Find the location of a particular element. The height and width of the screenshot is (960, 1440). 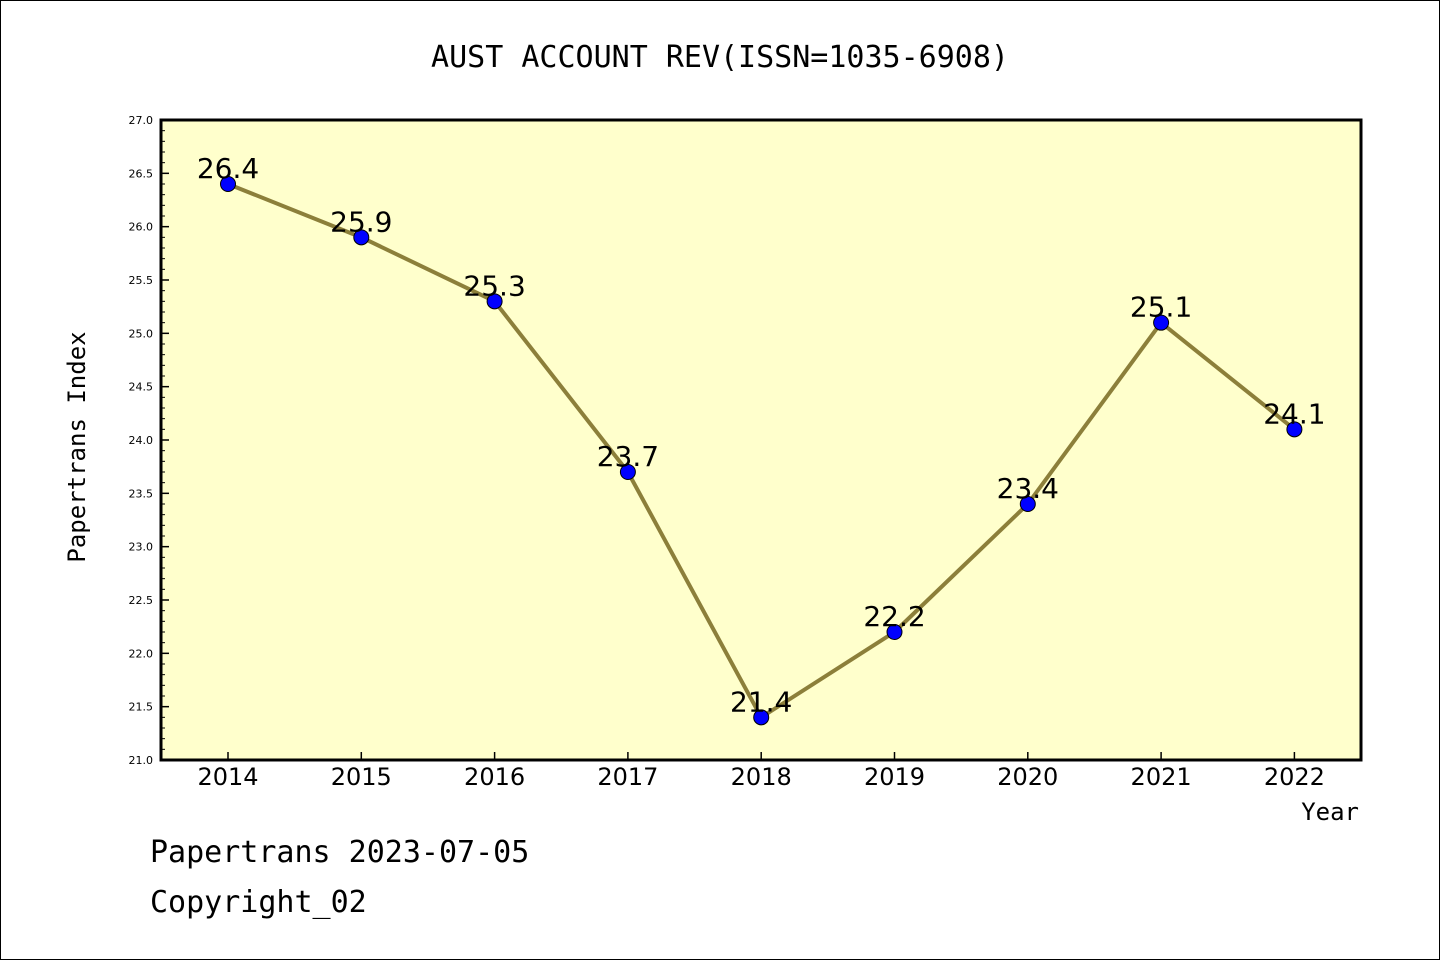

data-label: 23.7 is located at coordinates (628, 456).